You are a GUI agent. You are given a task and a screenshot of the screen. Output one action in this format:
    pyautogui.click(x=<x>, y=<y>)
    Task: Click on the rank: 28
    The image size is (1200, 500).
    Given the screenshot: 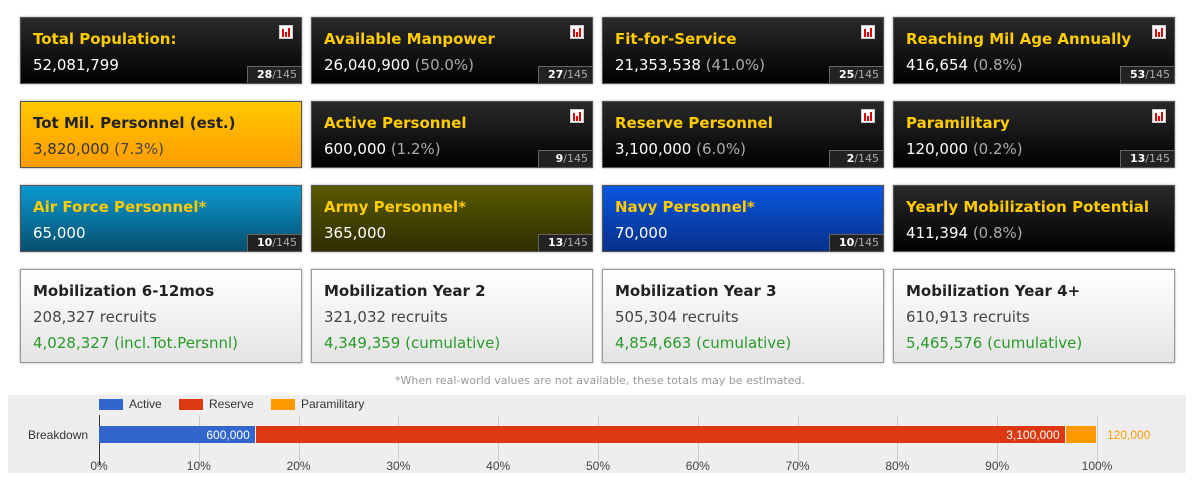 What is the action you would take?
    pyautogui.click(x=264, y=74)
    